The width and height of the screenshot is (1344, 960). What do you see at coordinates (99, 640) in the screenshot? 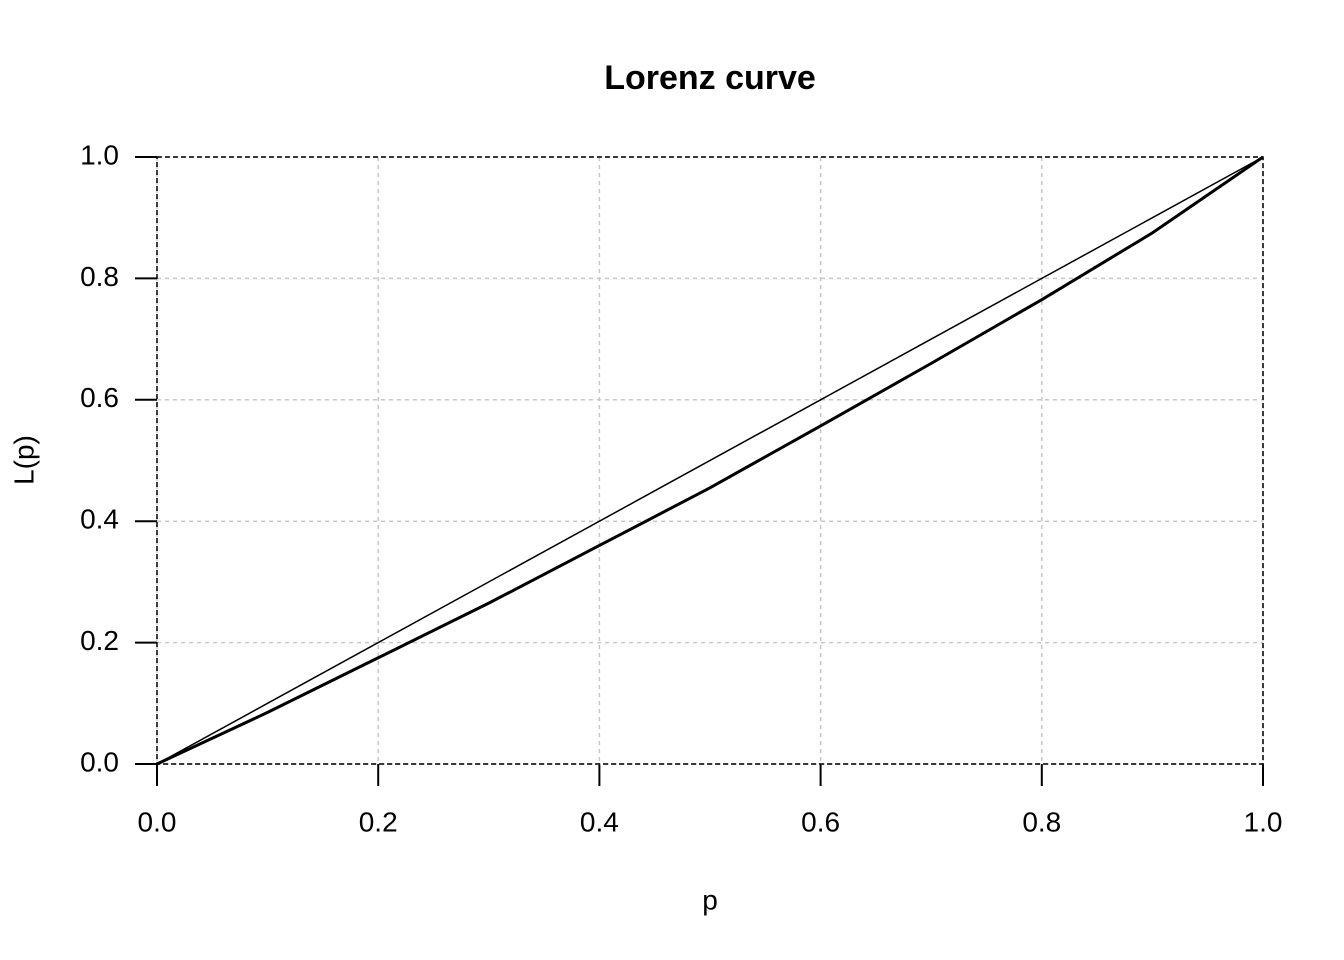
I see `y-tick-label: 0.2` at bounding box center [99, 640].